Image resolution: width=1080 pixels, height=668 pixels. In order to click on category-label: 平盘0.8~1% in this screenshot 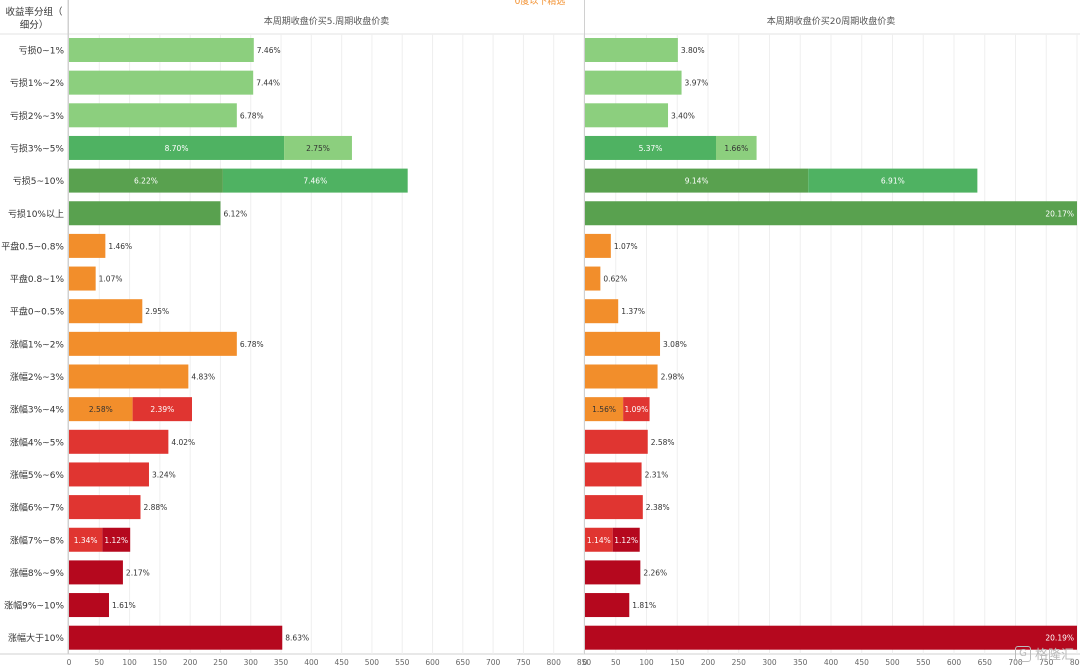, I will do `click(37, 279)`.